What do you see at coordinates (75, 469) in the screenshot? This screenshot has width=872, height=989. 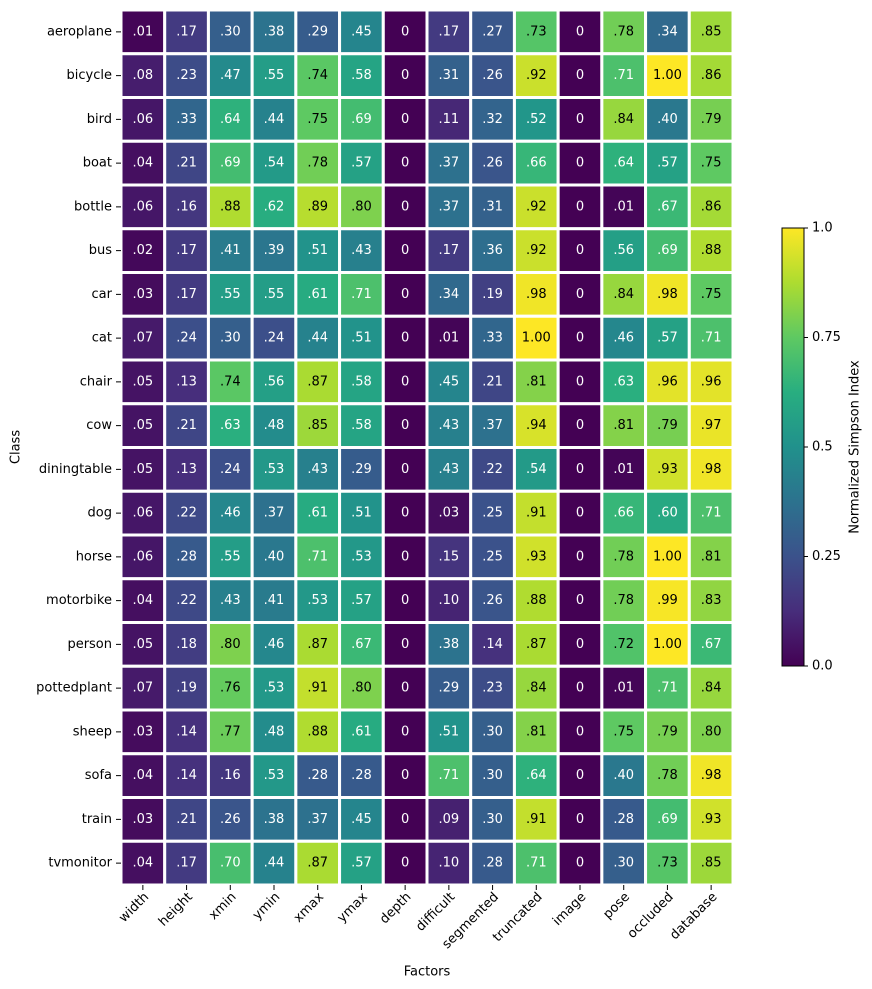 I see `y-tick-label: diningtable` at bounding box center [75, 469].